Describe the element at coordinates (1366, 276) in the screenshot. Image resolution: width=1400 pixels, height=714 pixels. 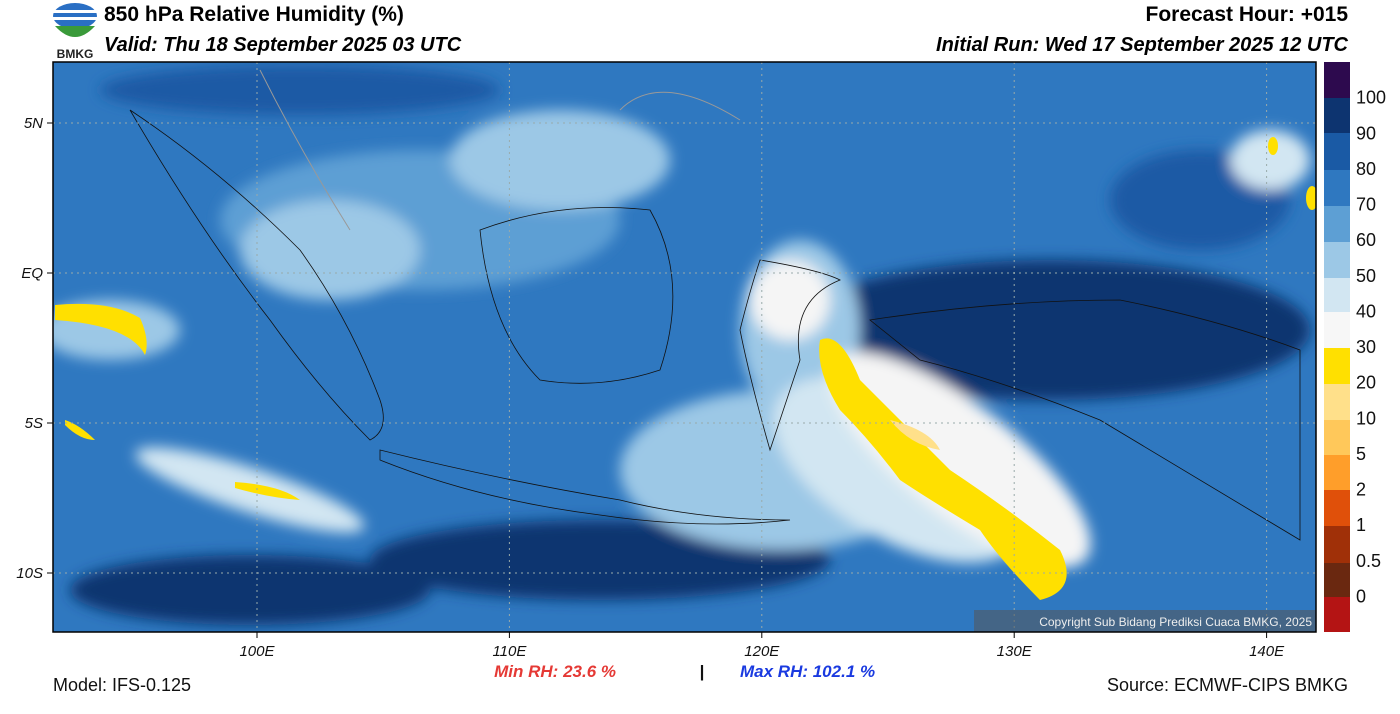
I see `colorbar-label: 50` at that location.